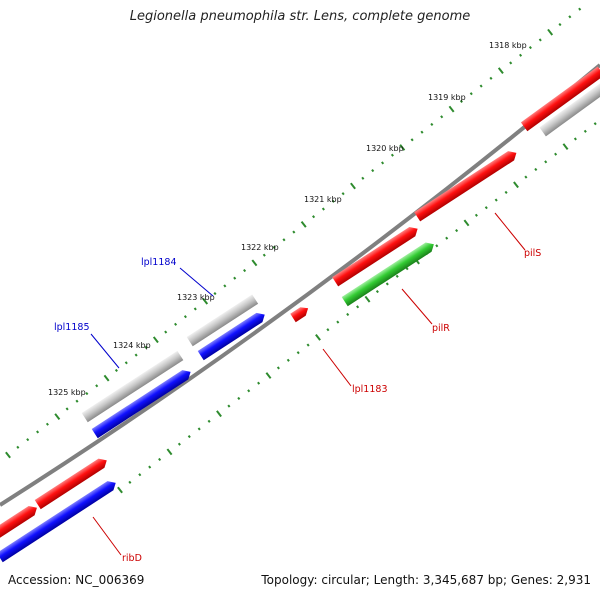  Describe the element at coordinates (132, 345) in the screenshot. I see `tick-label: 1324 kbp` at that location.